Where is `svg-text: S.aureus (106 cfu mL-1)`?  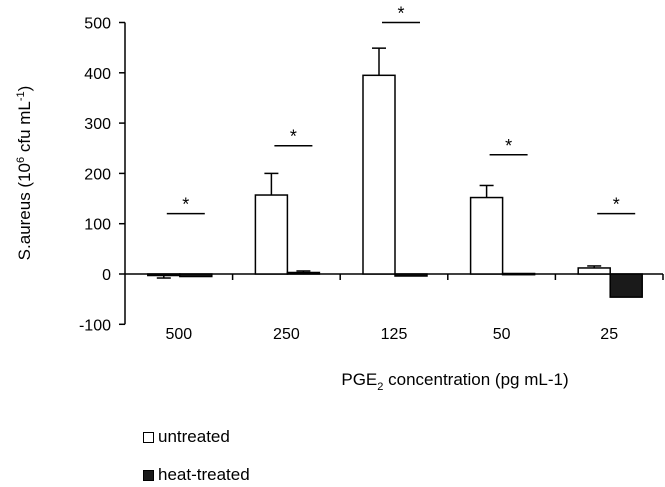
svg-text: S.aureus (106 cfu mL-1) is located at coordinates (24, 173).